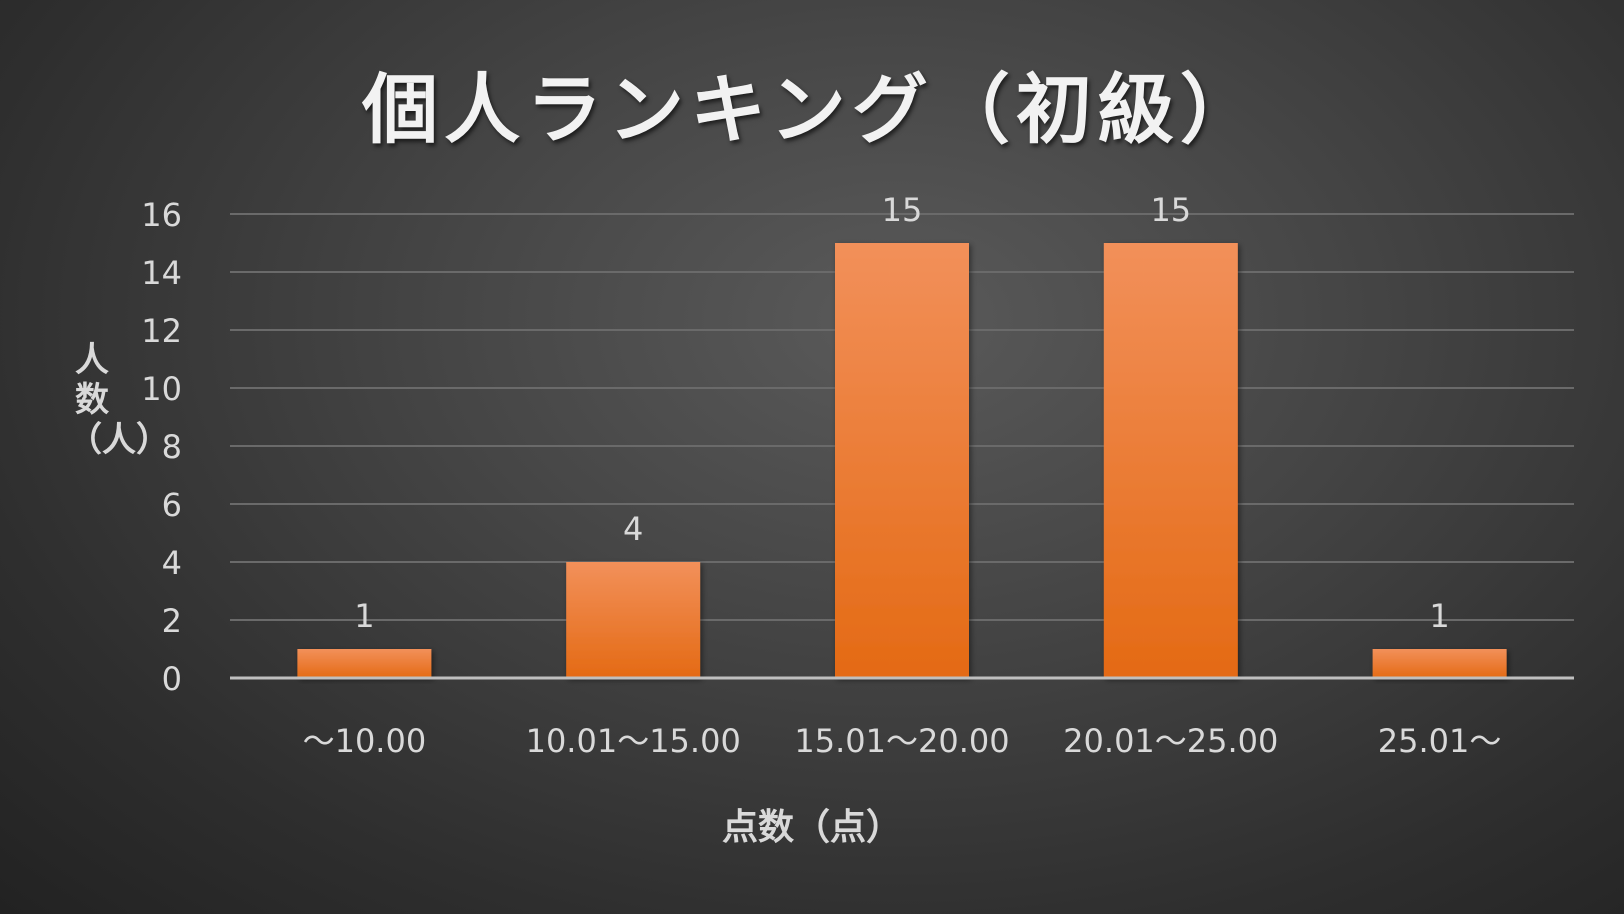 Image resolution: width=1624 pixels, height=914 pixels. I want to click on x-tick-label: 25.01〜, so click(1440, 741).